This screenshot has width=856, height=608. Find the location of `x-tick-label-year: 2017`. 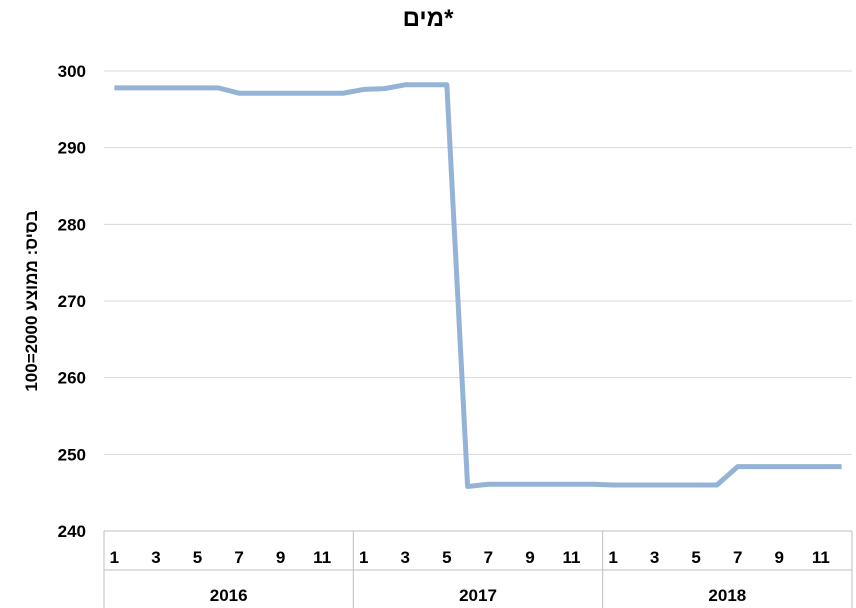

x-tick-label-year: 2017 is located at coordinates (478, 595).